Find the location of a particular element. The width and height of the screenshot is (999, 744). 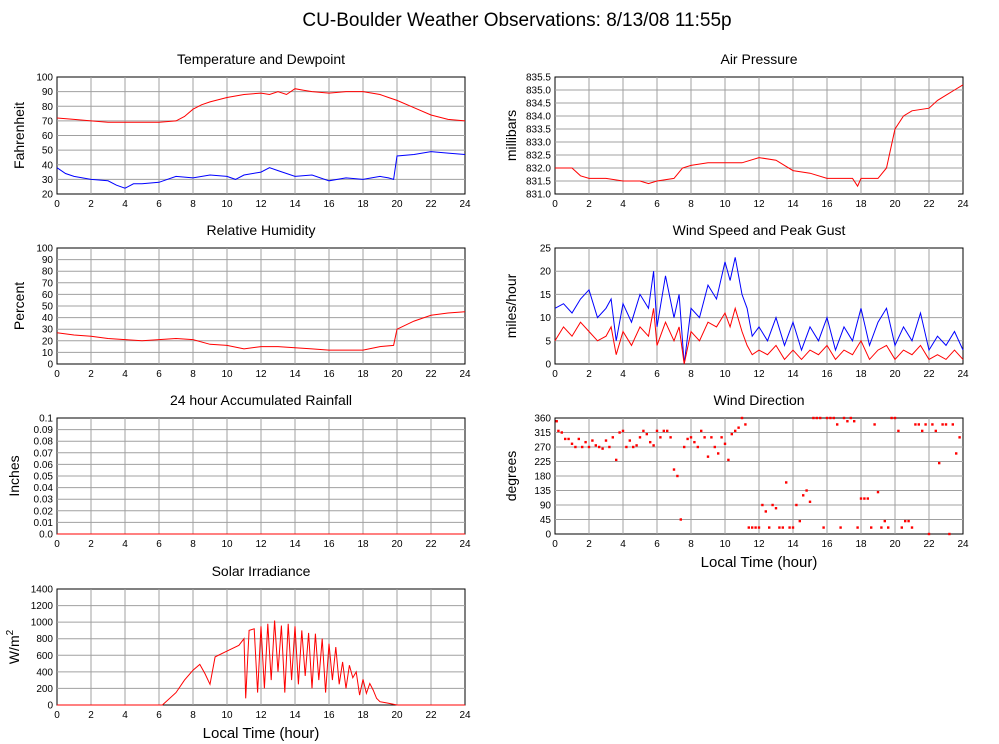

rh-ytick-label: 80 is located at coordinates (48, 272).